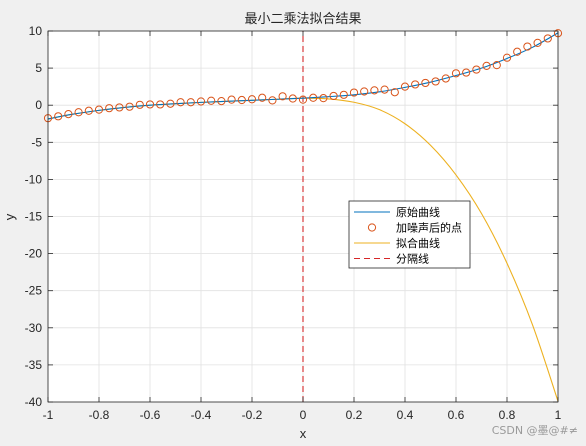 The height and width of the screenshot is (446, 586). What do you see at coordinates (9, 216) in the screenshot?
I see `y-axis-label: y` at bounding box center [9, 216].